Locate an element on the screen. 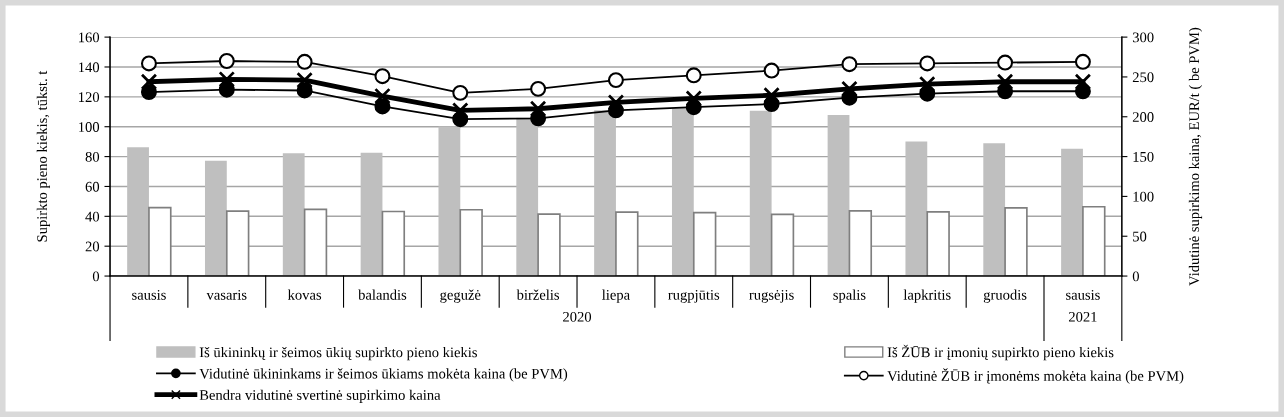 Image resolution: width=1284 pixels, height=417 pixels. y2-tick-label: 200 is located at coordinates (1143, 117).